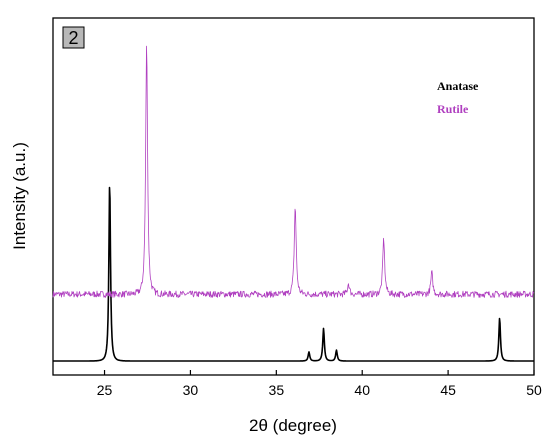 Image resolution: width=550 pixels, height=444 pixels. Describe the element at coordinates (19, 196) in the screenshot. I see `y-axis-label: Intensity (a.u.)` at that location.